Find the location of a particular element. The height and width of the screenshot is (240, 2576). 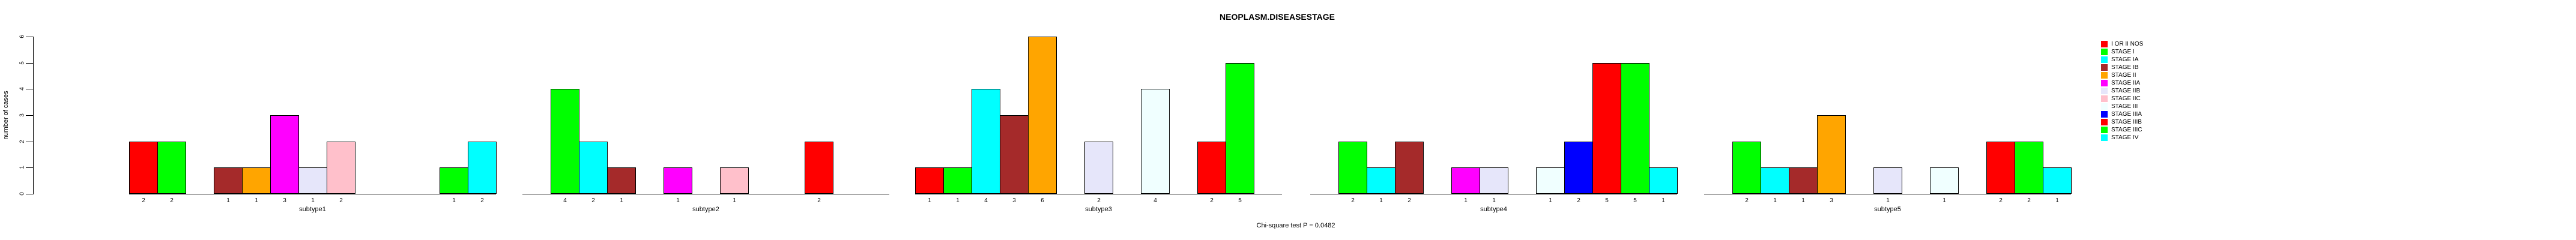

y-axis-tick-label: 0 is located at coordinates (22, 194).